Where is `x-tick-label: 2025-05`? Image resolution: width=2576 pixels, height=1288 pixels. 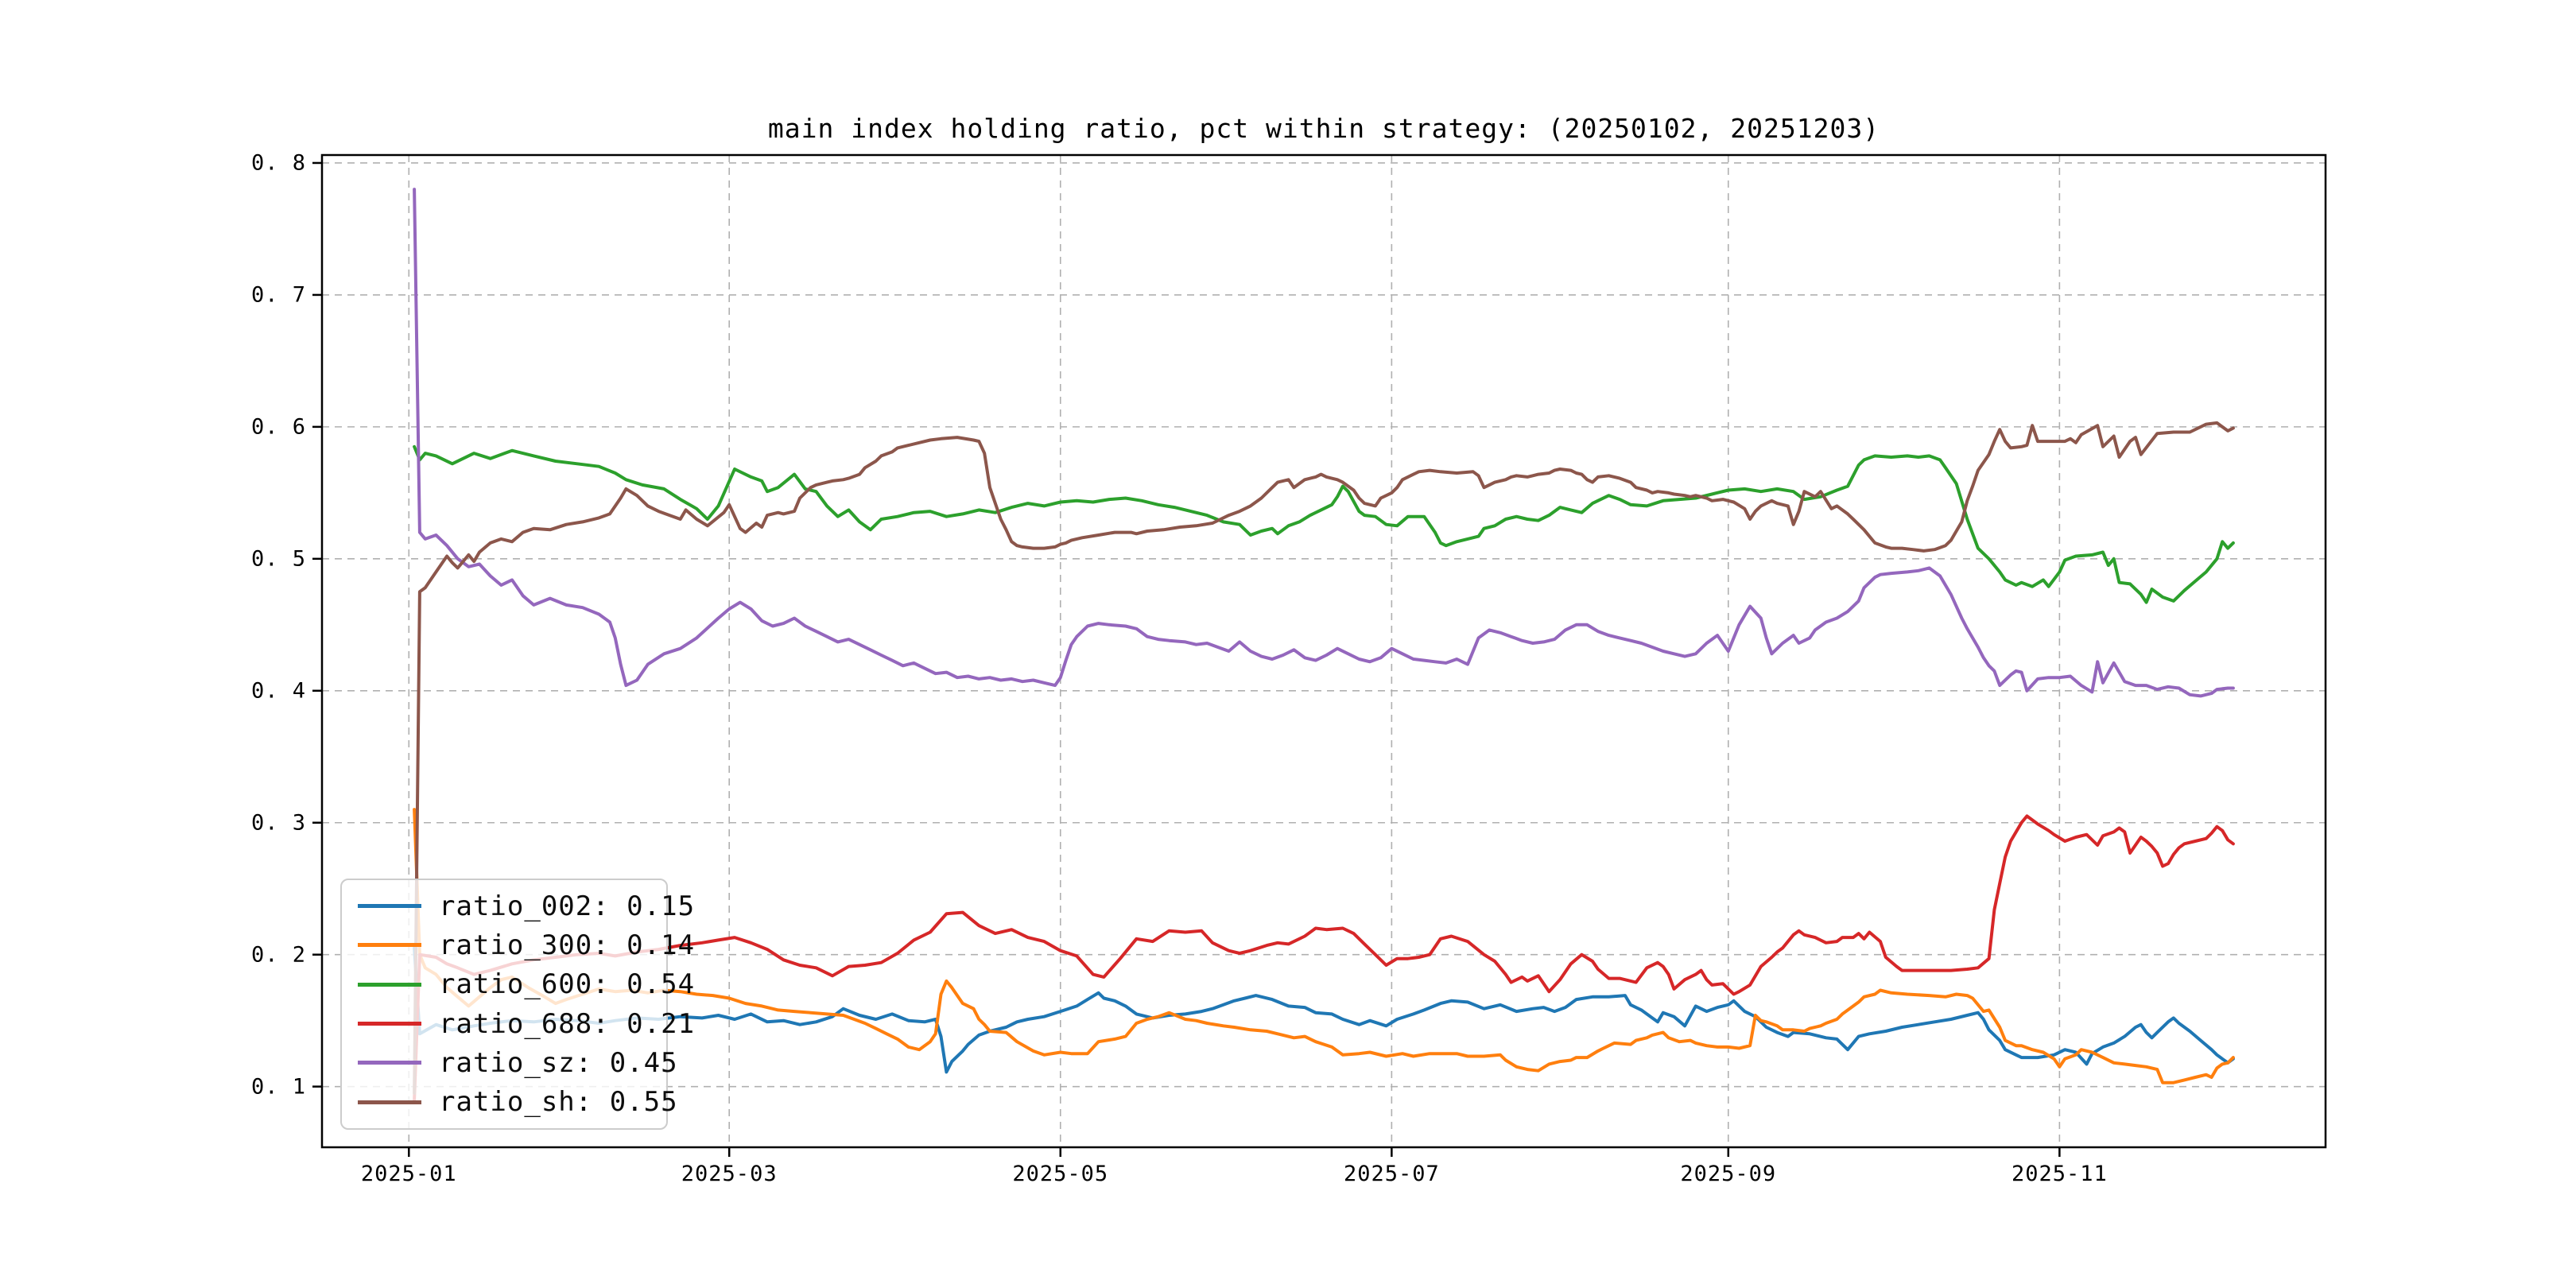 x-tick-label: 2025-05 is located at coordinates (1060, 1174).